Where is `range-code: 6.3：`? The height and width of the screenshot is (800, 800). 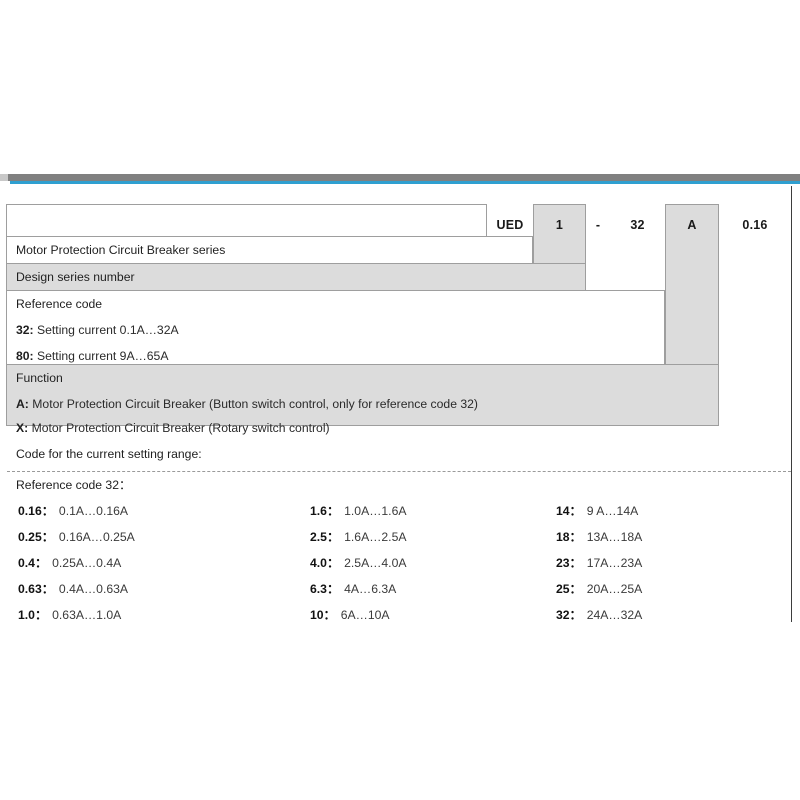
range-code: 6.3： is located at coordinates (325, 589).